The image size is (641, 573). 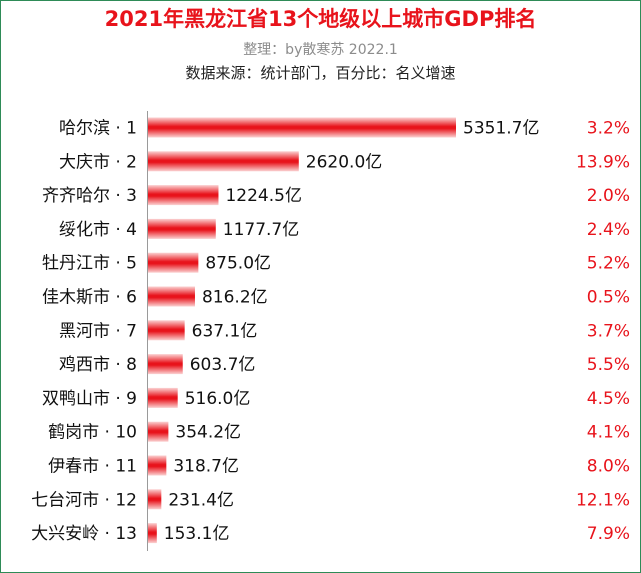 What do you see at coordinates (92, 433) in the screenshot?
I see `category-label: 鹤岗市 · 10` at bounding box center [92, 433].